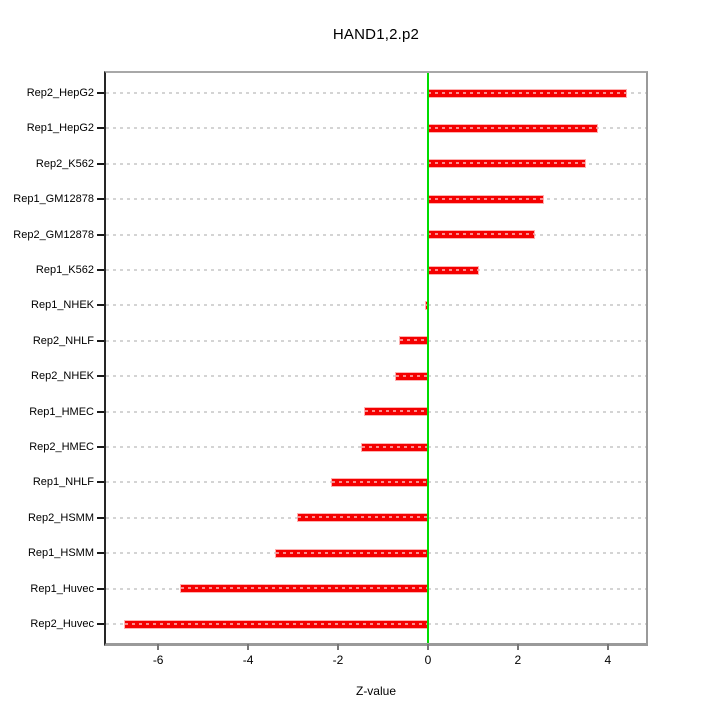 Image resolution: width=720 pixels, height=720 pixels. Describe the element at coordinates (53, 234) in the screenshot. I see `category-label: Rep2_GM12878` at that location.